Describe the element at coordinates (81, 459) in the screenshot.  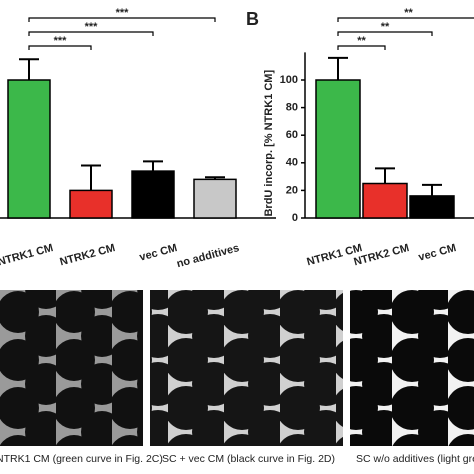
I see `caption: NTRK1 CM (green curve in Fig. 2C)` at that location.